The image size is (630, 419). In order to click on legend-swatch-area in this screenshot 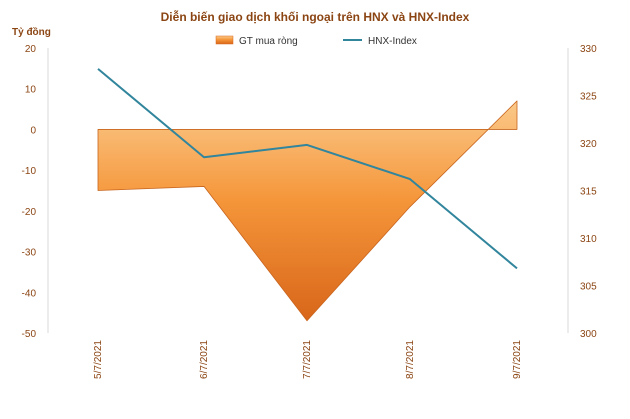, I will do `click(224, 40)`.